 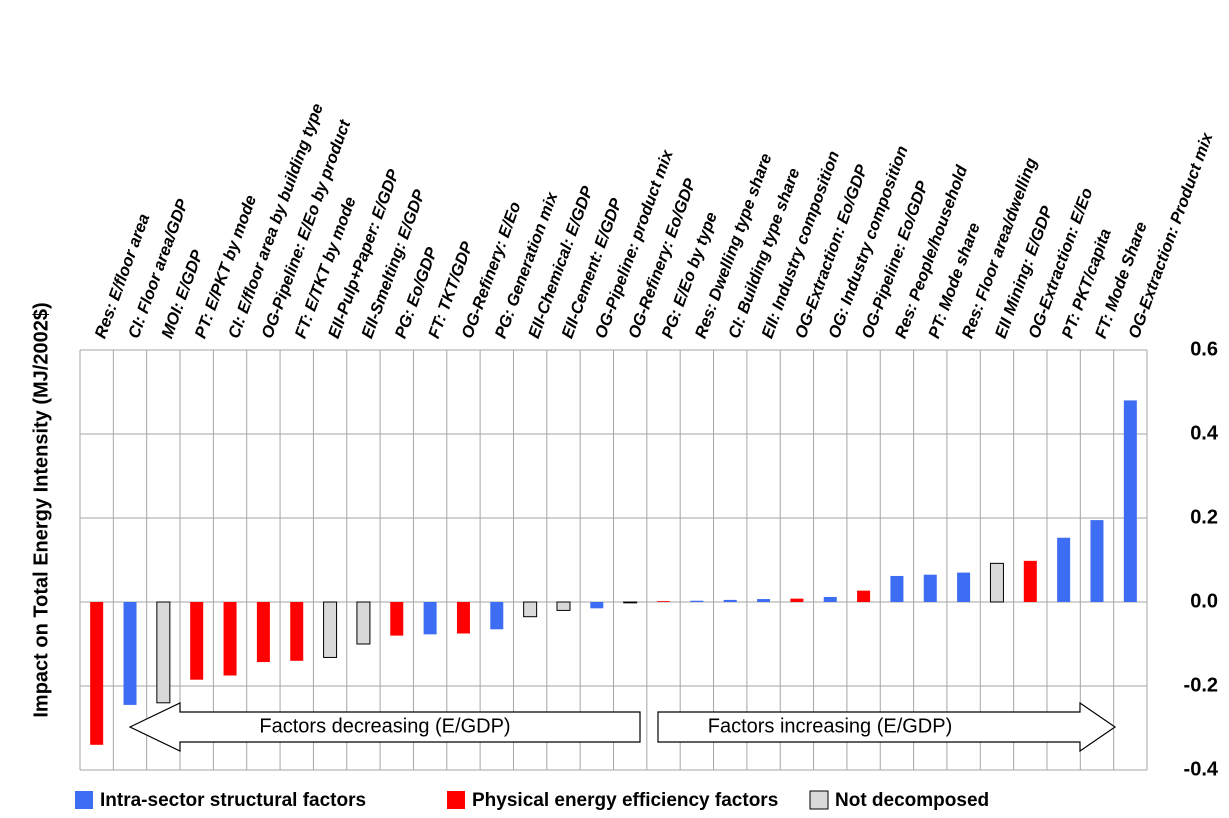 I want to click on arrow-left, so click(x=384, y=727).